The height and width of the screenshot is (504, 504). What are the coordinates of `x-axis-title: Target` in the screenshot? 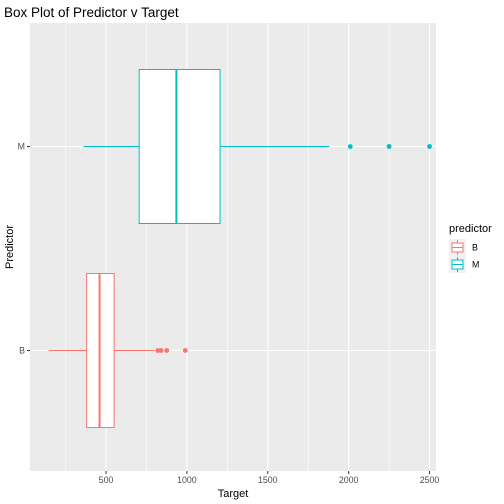 It's located at (233, 494).